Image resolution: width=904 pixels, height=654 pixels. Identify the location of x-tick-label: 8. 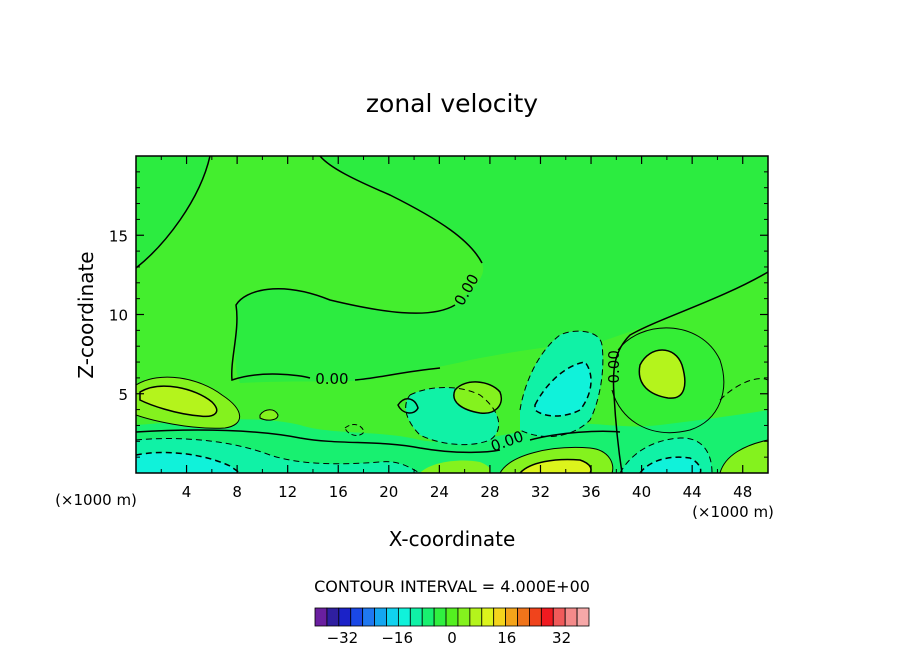
(237, 492).